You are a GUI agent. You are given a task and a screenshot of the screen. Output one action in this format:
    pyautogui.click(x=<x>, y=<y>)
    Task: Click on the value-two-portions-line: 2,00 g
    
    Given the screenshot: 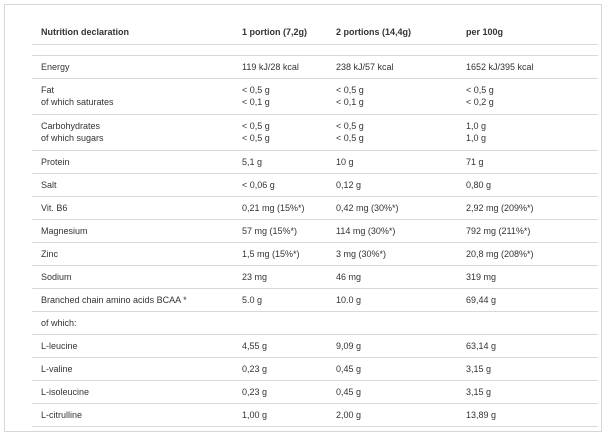 What is the action you would take?
    pyautogui.click(x=349, y=414)
    